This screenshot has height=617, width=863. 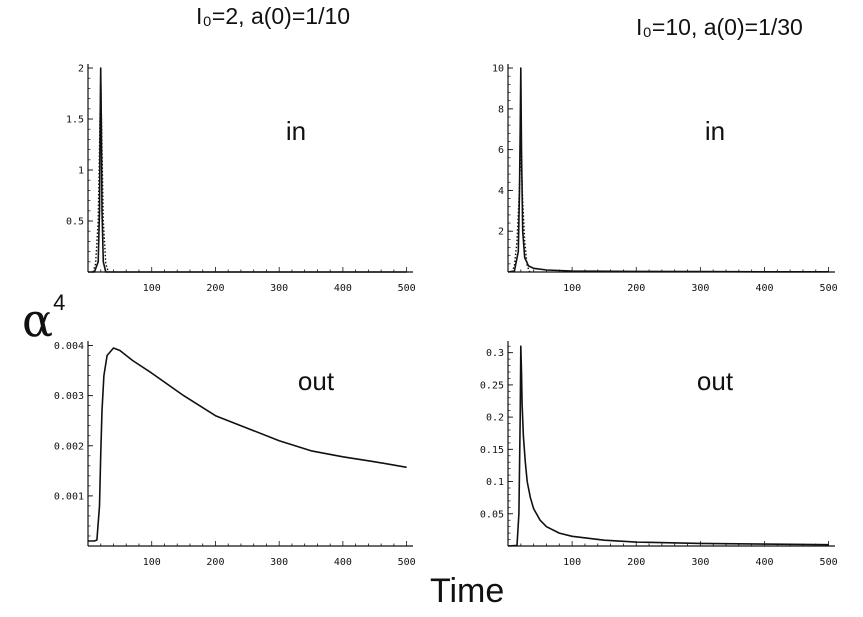 I want to click on y-tick-label: 10, so click(x=498, y=69).